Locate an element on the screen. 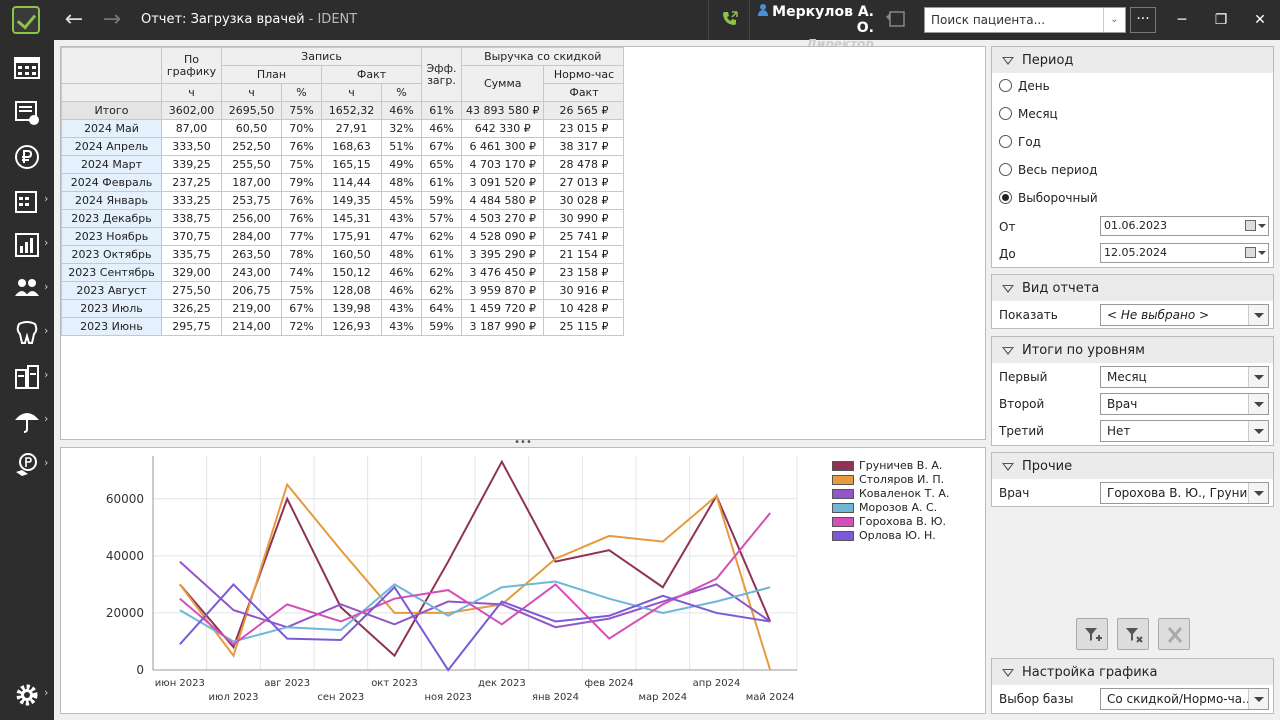 Image resolution: width=1280 pixels, height=720 pixels. phone-button is located at coordinates (729, 20).